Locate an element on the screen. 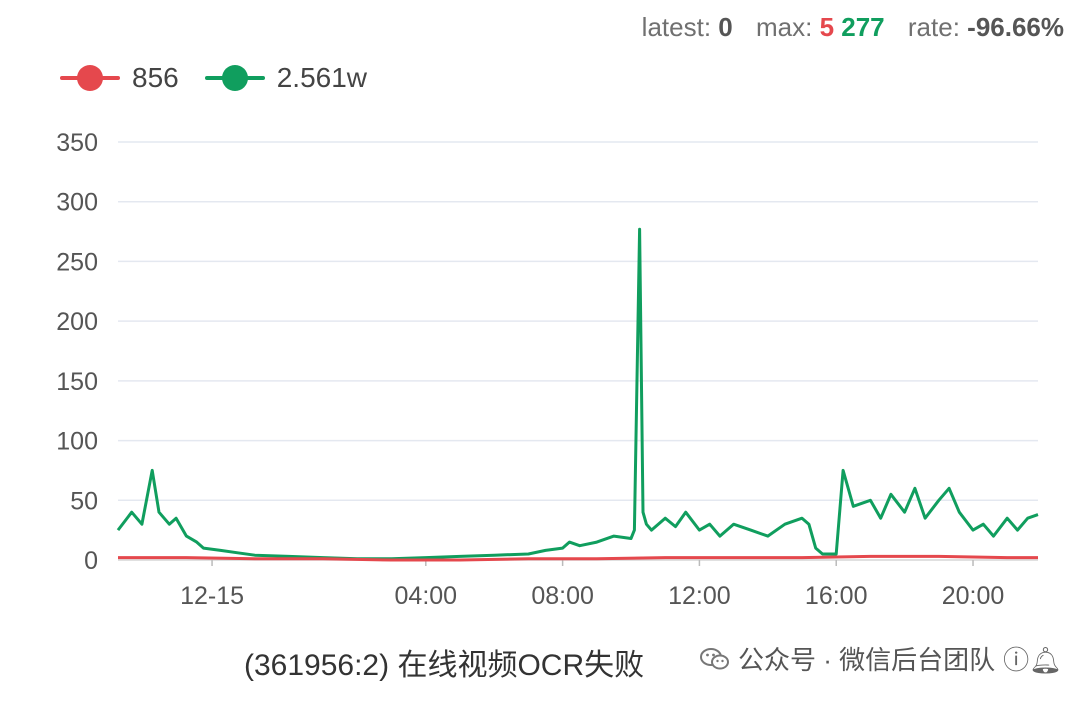  y-axis: 0 50 100 150 200 250 300 350 is located at coordinates (77, 352).